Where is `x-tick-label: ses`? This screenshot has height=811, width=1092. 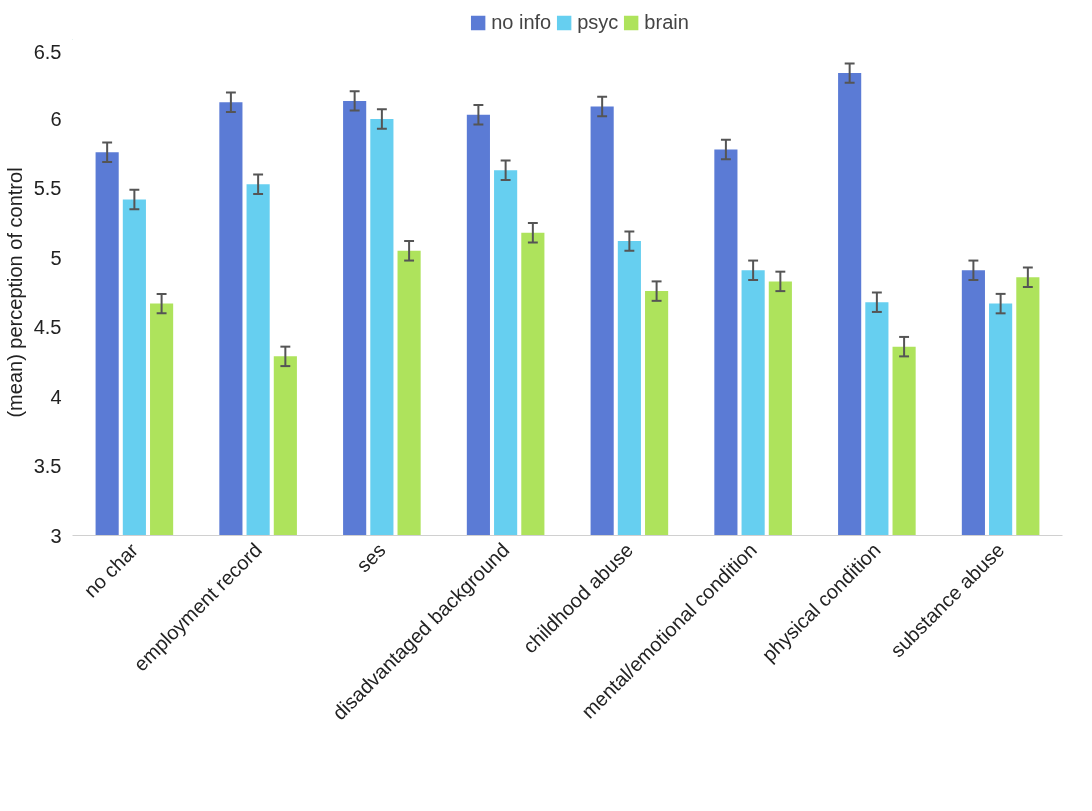 x-tick-label: ses is located at coordinates (371, 557).